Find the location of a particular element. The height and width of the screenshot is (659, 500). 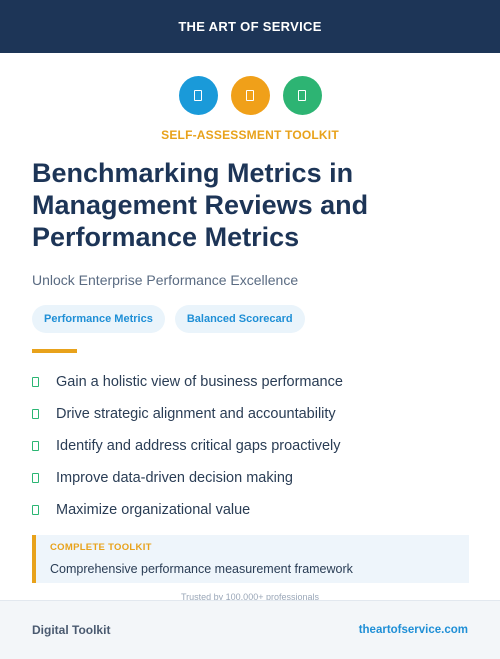

brand-name: THE ART OF SERVICE is located at coordinates (250, 26).